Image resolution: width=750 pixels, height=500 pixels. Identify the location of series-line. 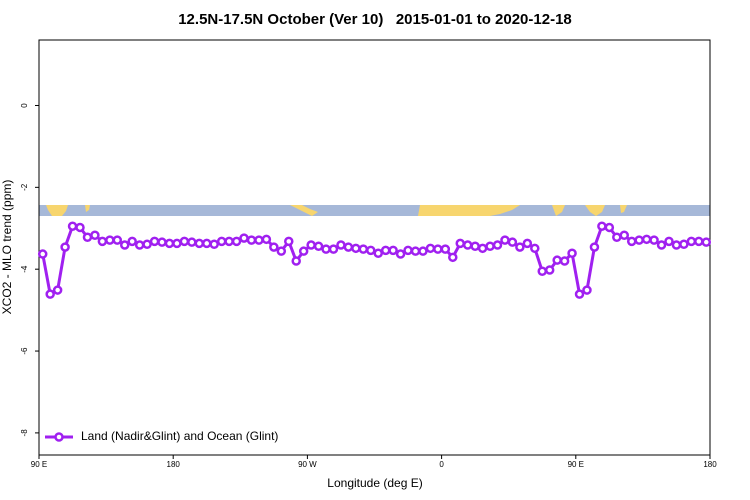
(374, 260).